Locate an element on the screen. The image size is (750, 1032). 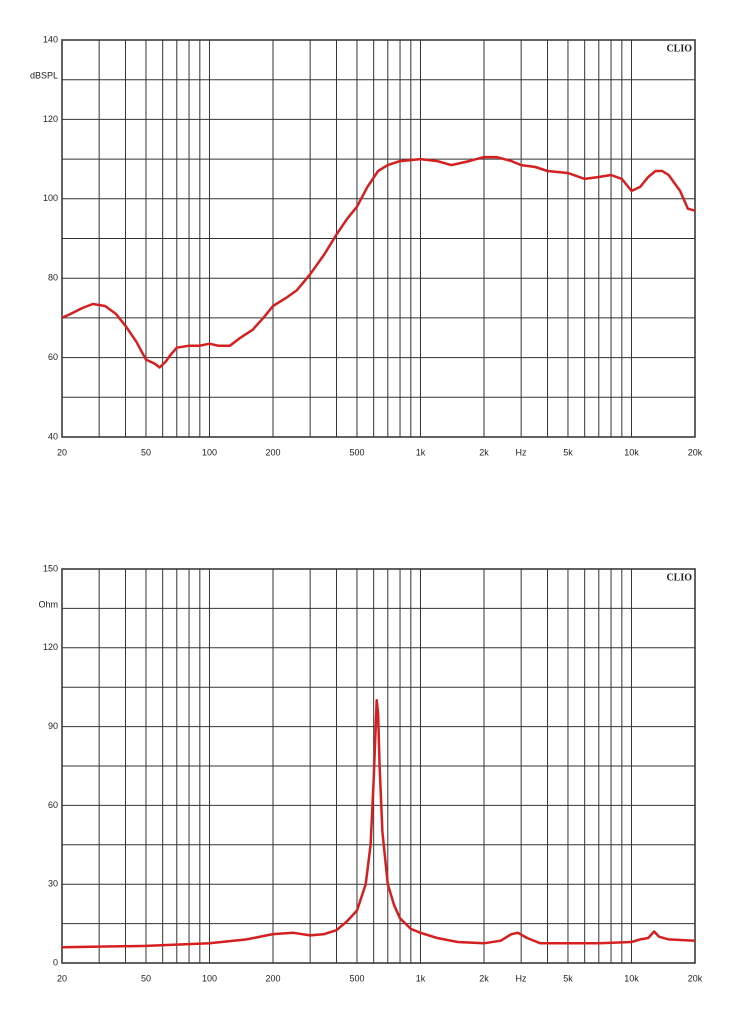
y-tick-label: 90 is located at coordinates (53, 726).